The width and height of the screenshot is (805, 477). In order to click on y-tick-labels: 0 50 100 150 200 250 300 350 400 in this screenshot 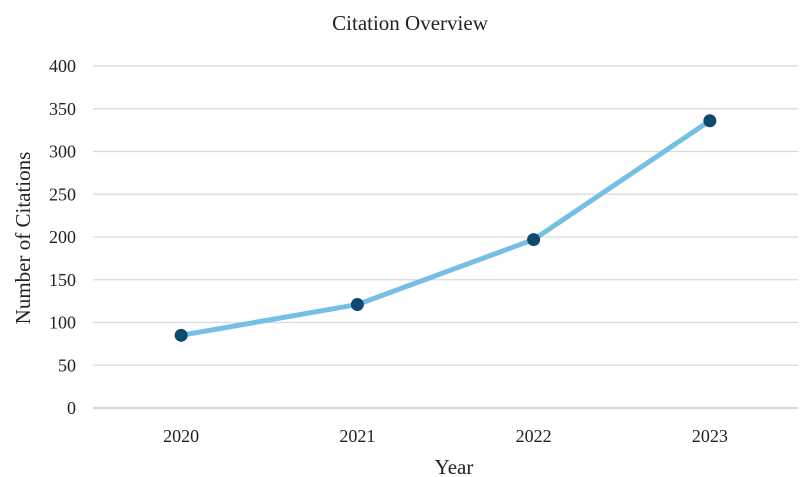, I will do `click(62, 237)`.